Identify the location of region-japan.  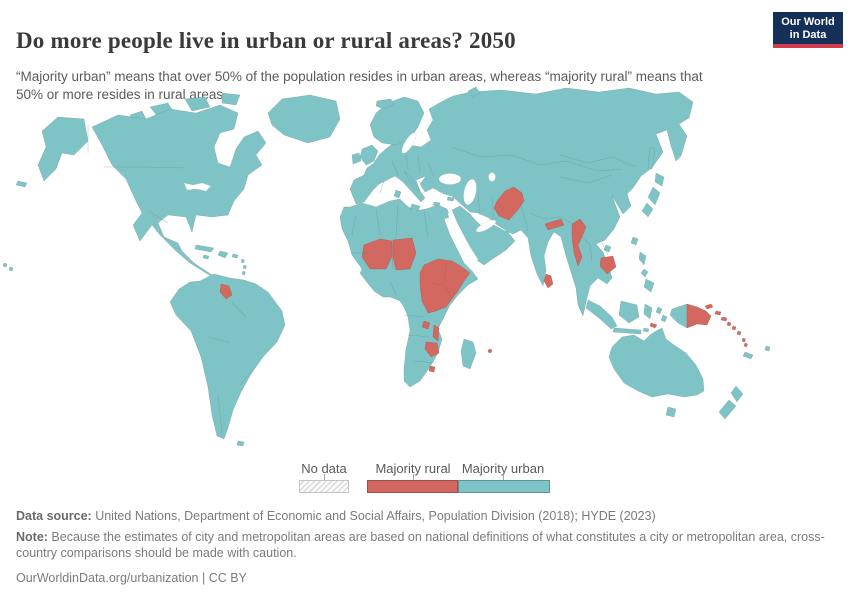
(653, 195).